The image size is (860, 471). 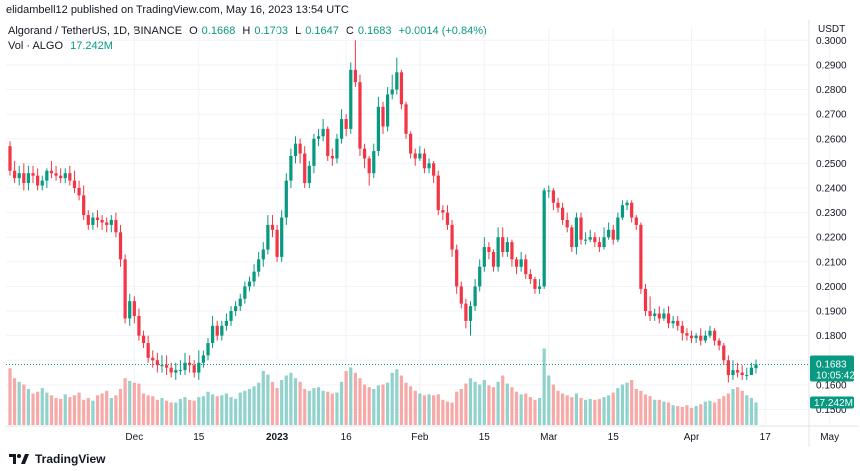 What do you see at coordinates (491, 437) in the screenshot?
I see `time-axis: Dec15202316Feb15Mar15Apr17May15` at bounding box center [491, 437].